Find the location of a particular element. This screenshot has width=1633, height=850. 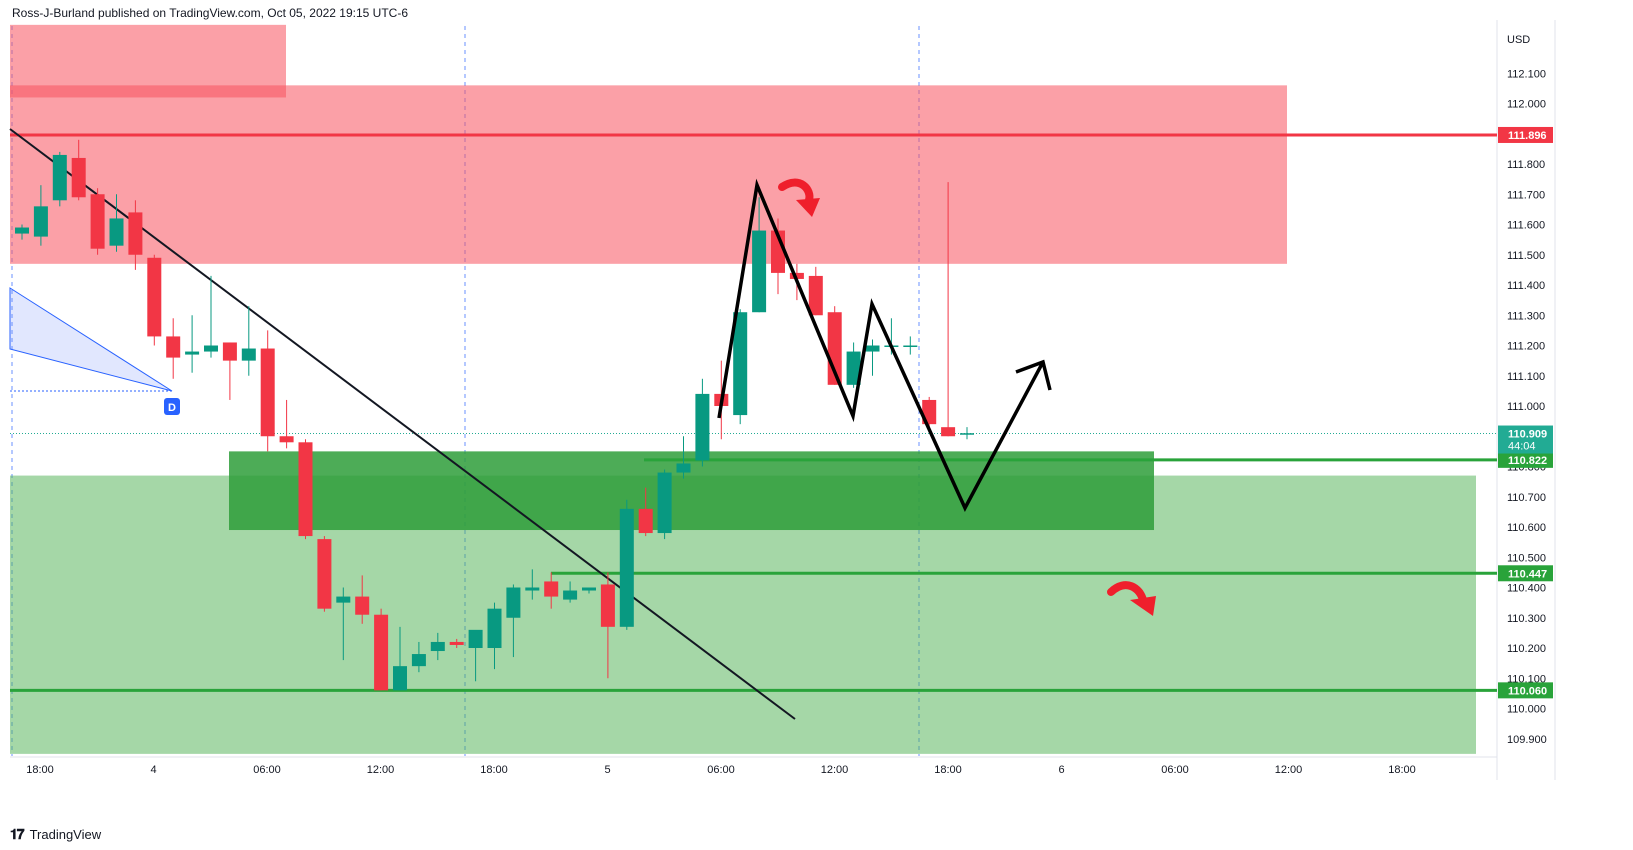

time-tick-label: 4 is located at coordinates (153, 770).